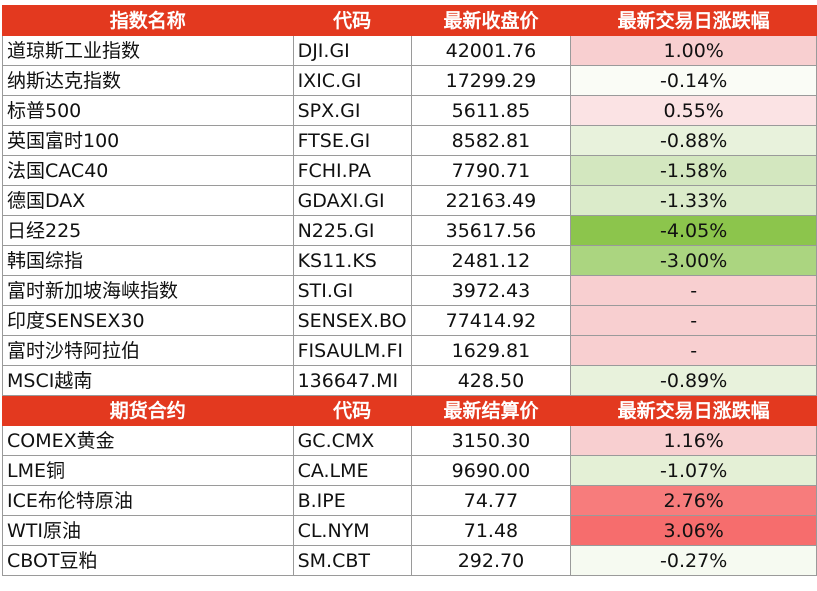 The image size is (817, 591). What do you see at coordinates (148, 410) in the screenshot?
I see `futures-header-name: 期货合约` at bounding box center [148, 410].